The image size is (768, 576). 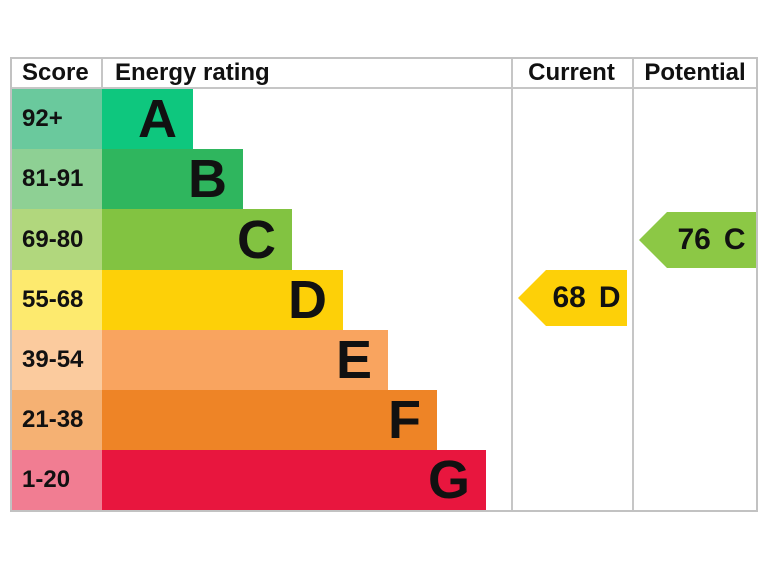 What do you see at coordinates (512, 284) in the screenshot?
I see `current-column-divider` at bounding box center [512, 284].